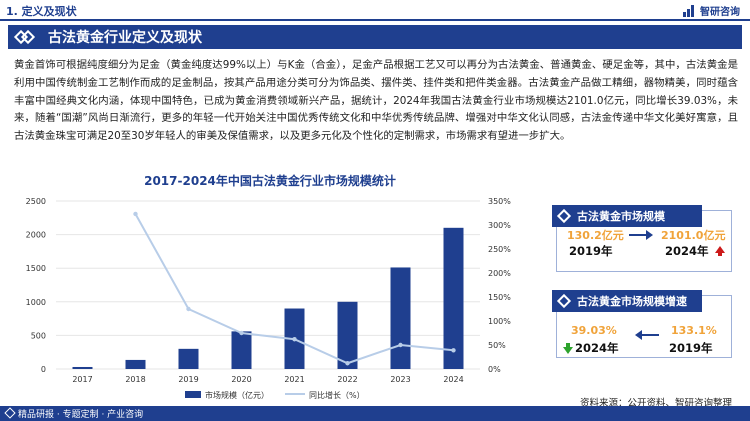 This screenshot has height=421, width=750. Describe the element at coordinates (499, 321) in the screenshot. I see `right-tick-label: 100%` at that location.